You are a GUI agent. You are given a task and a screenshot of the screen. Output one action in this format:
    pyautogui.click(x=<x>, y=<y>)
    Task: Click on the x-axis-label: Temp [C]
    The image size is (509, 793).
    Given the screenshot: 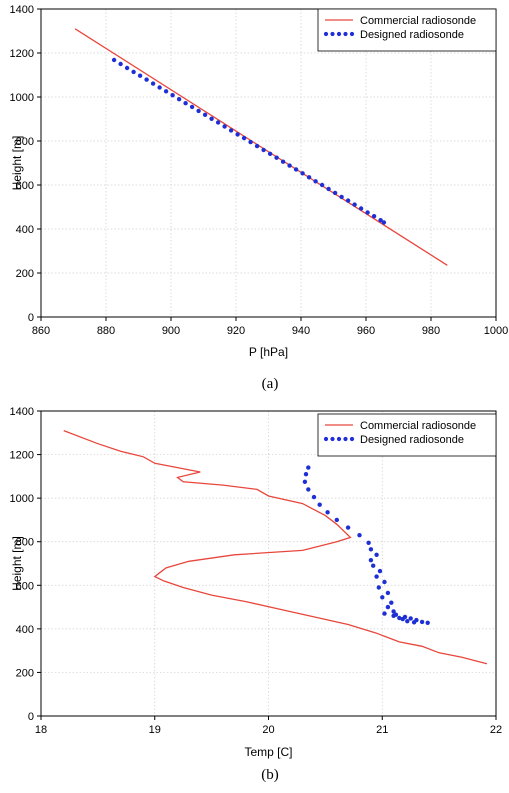 What is the action you would take?
    pyautogui.click(x=268, y=752)
    